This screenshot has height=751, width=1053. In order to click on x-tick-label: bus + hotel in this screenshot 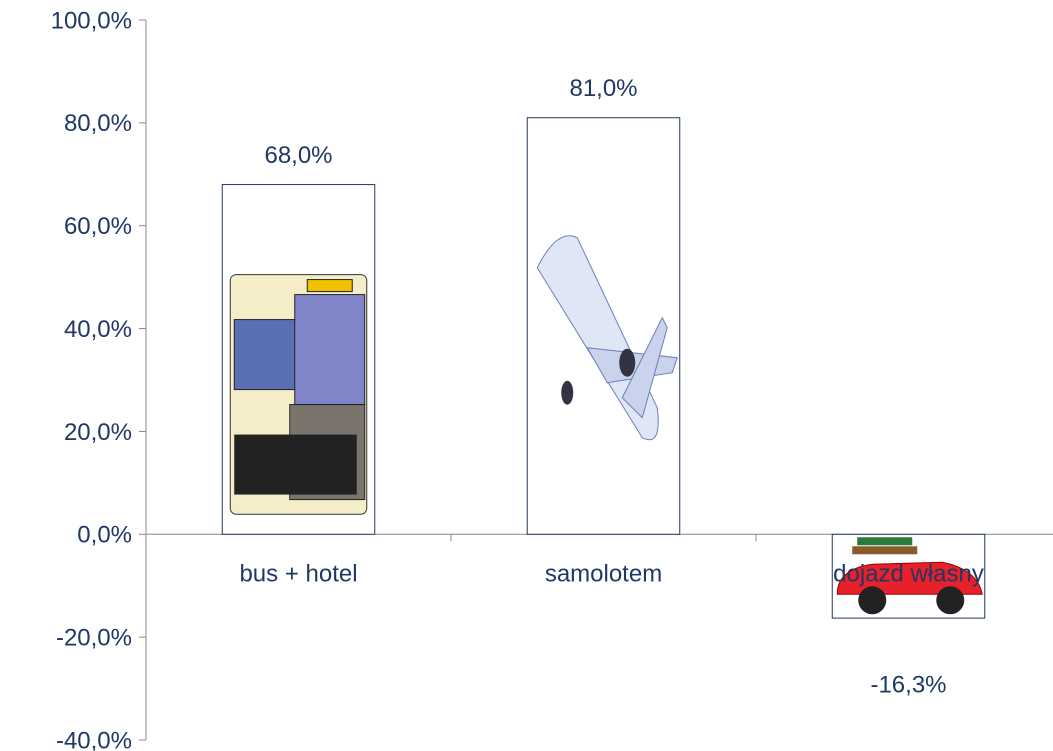, I will do `click(298, 574)`.